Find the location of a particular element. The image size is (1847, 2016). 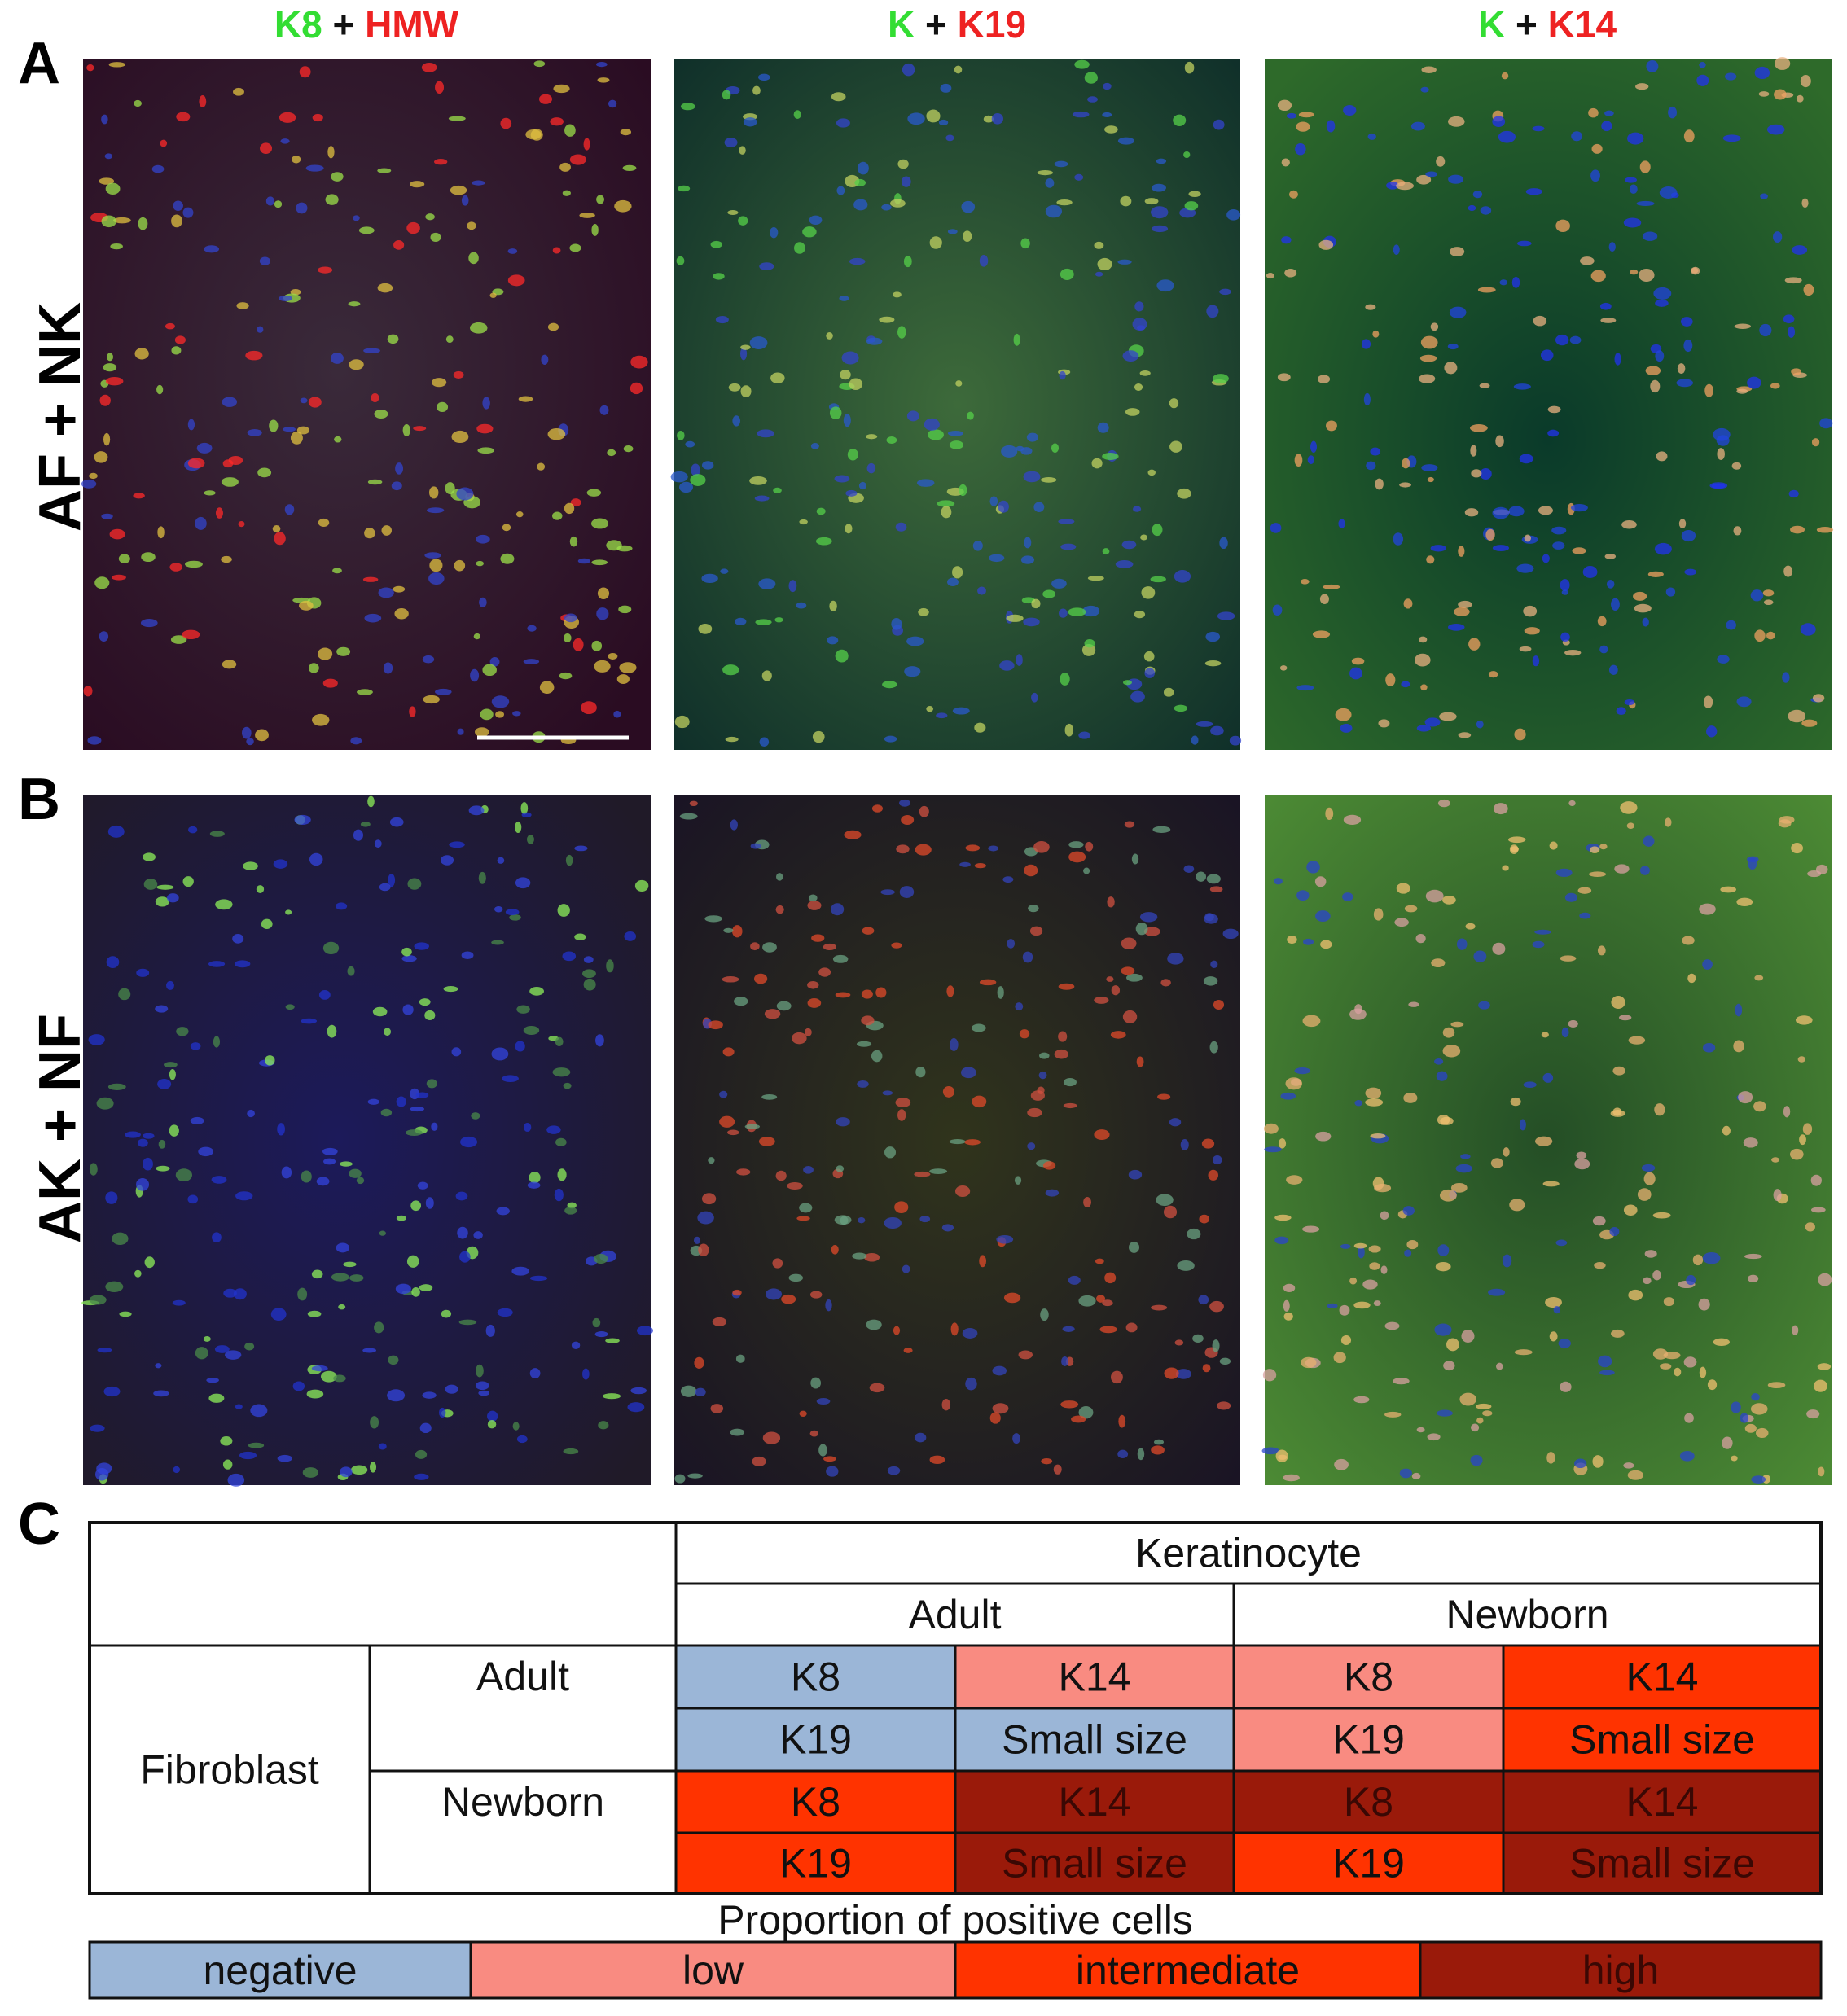

cell-text: Small size is located at coordinates (1662, 1864).